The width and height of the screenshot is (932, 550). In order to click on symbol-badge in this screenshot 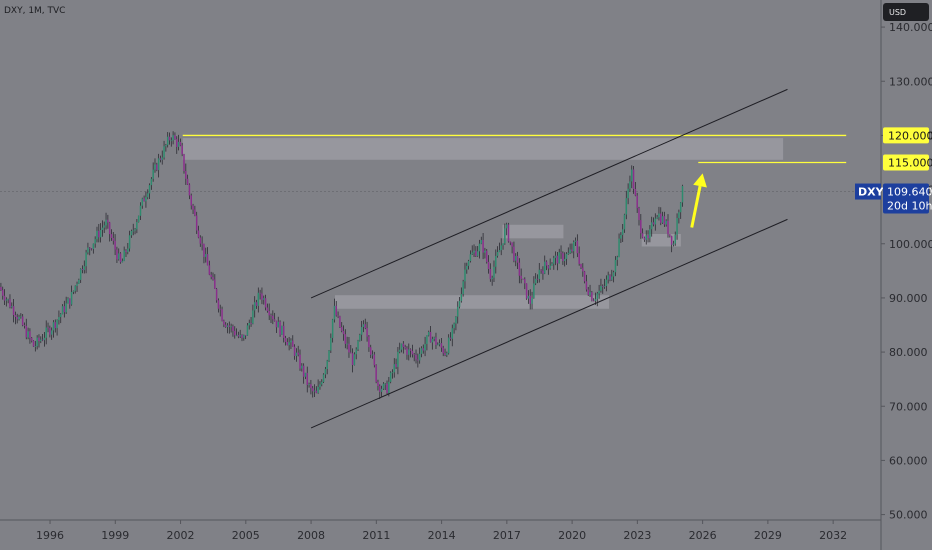, I will do `click(868, 191)`.